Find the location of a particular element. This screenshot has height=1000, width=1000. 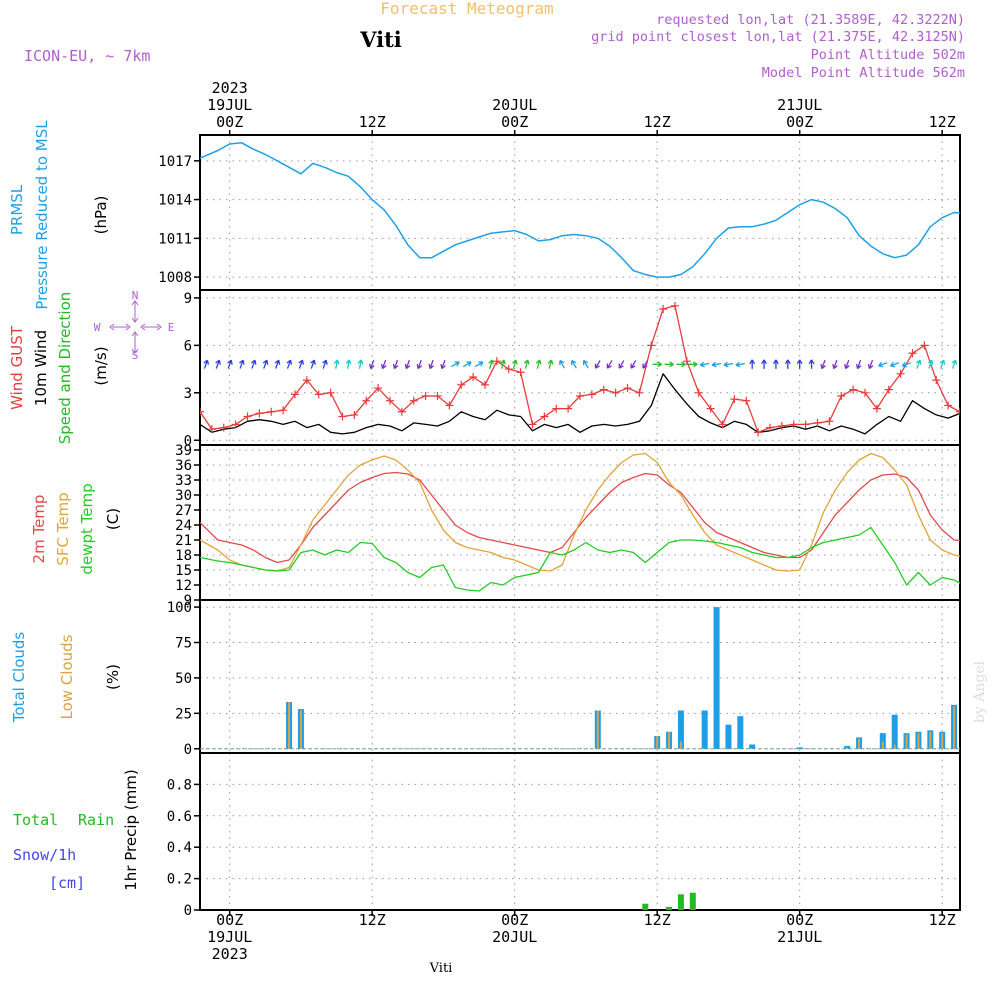

cloud-label-total: Total Clouds is located at coordinates (19, 678).